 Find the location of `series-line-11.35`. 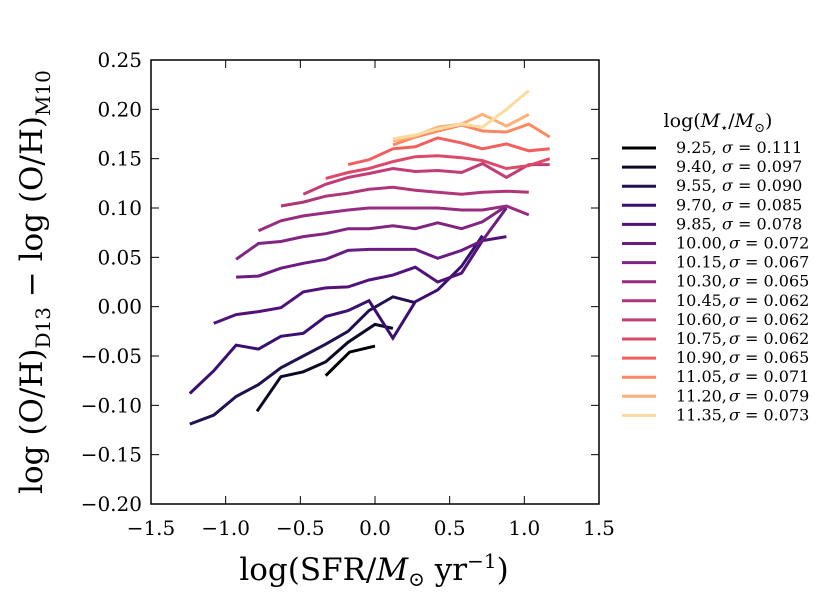

series-line-11.35 is located at coordinates (461, 115).